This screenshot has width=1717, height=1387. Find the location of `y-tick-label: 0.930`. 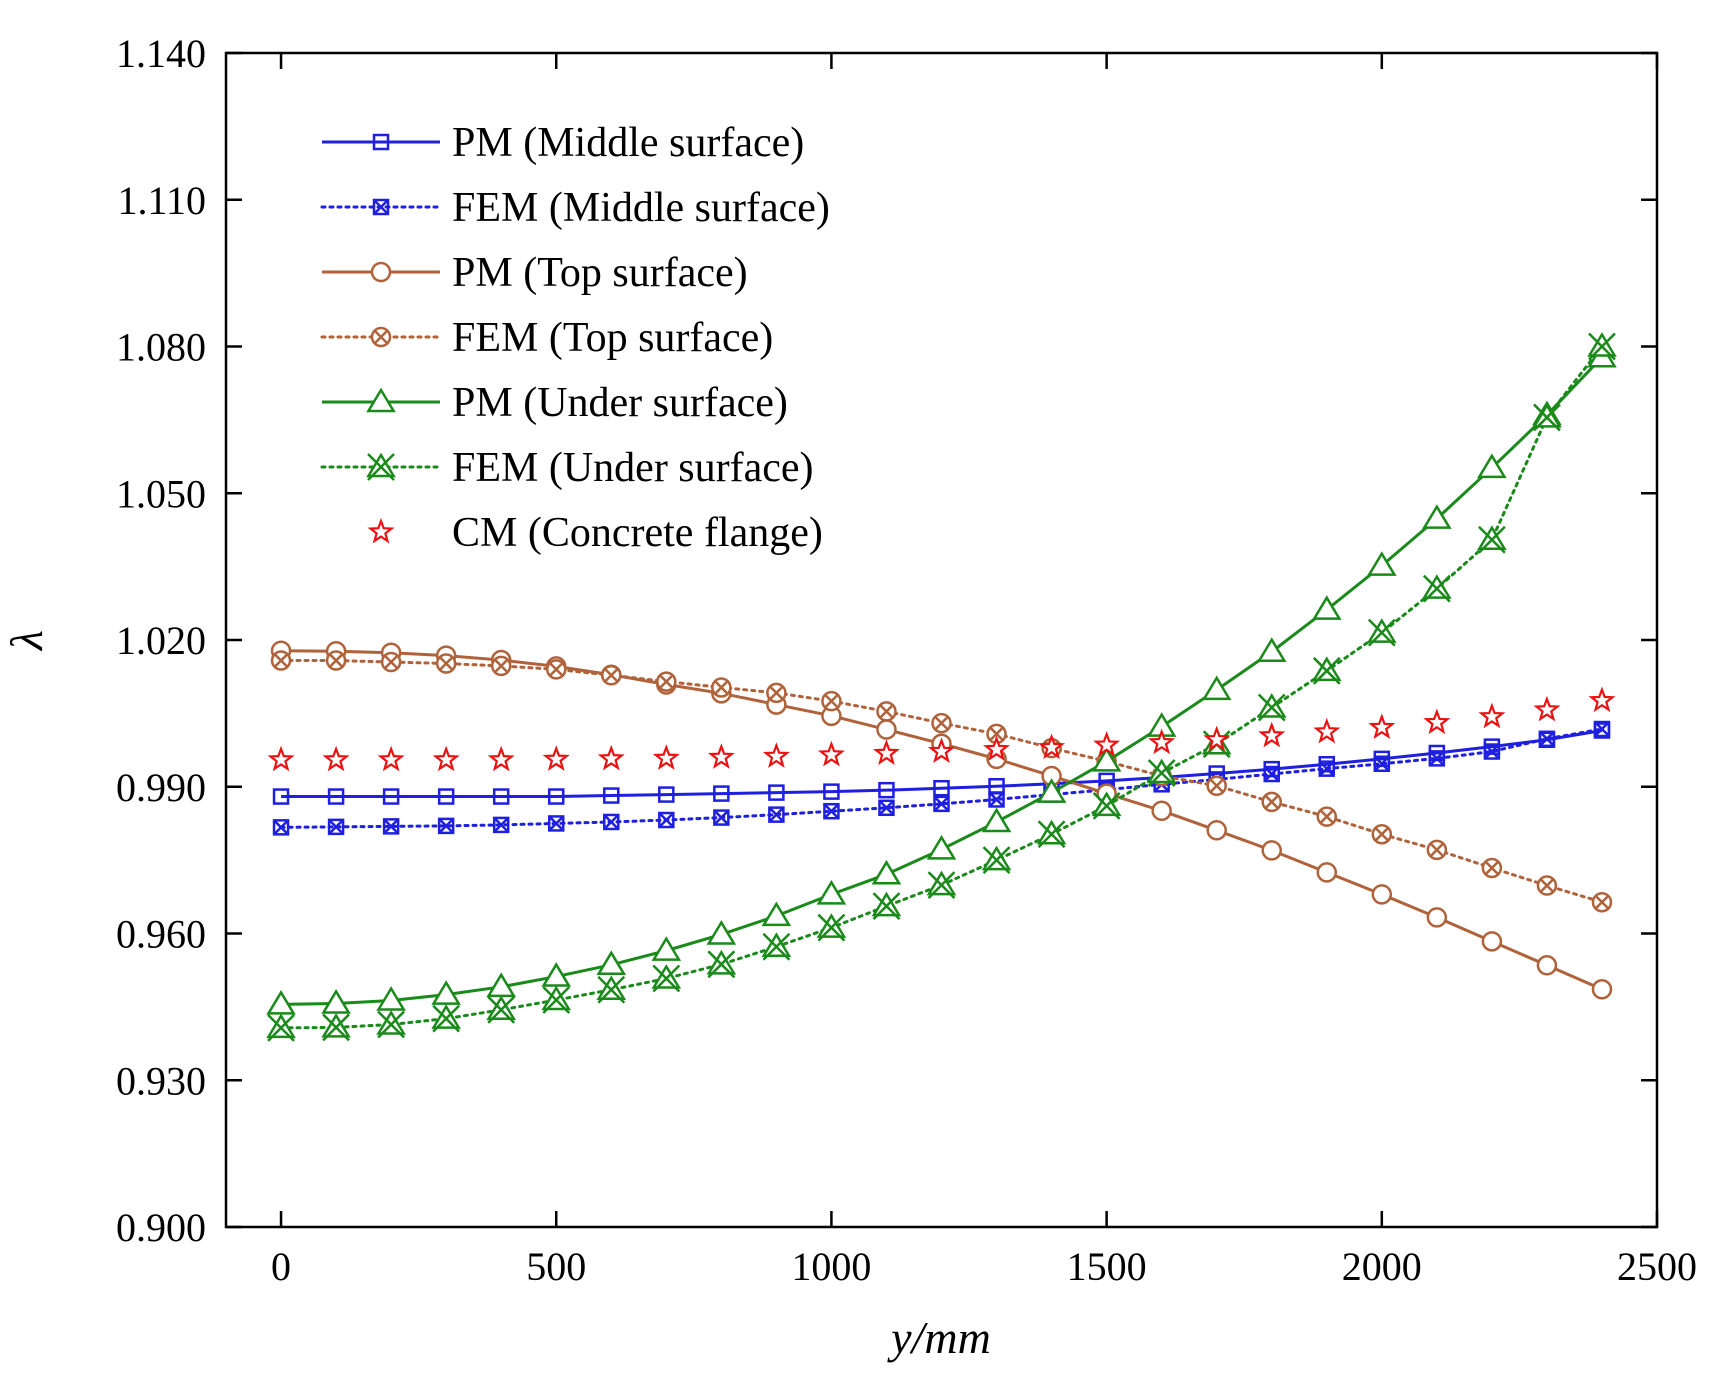

y-tick-label: 0.930 is located at coordinates (161, 1080).